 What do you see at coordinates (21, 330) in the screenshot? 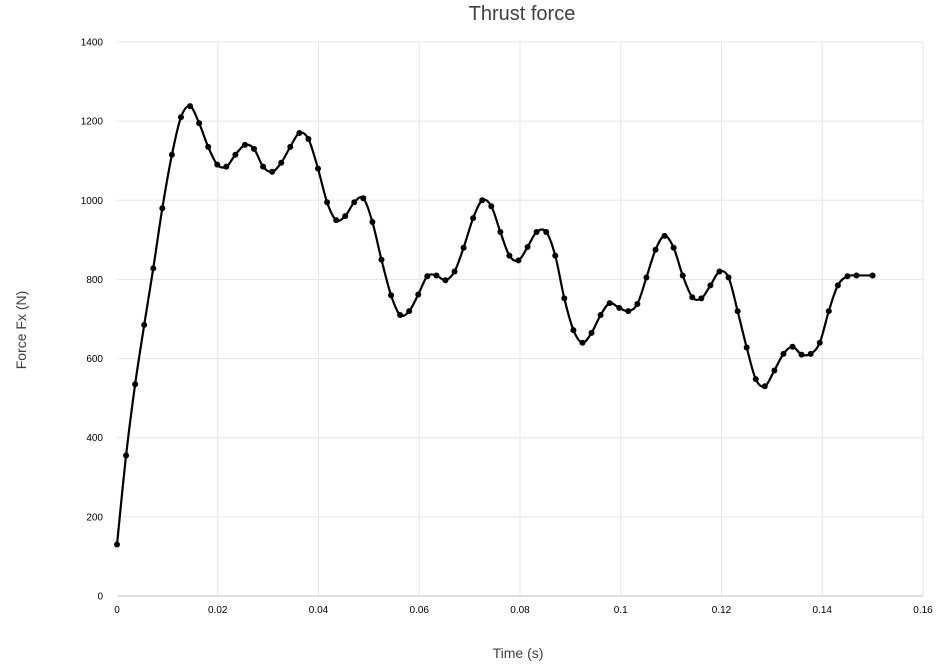
I see `y-axis-title: Force Fx (N)` at bounding box center [21, 330].